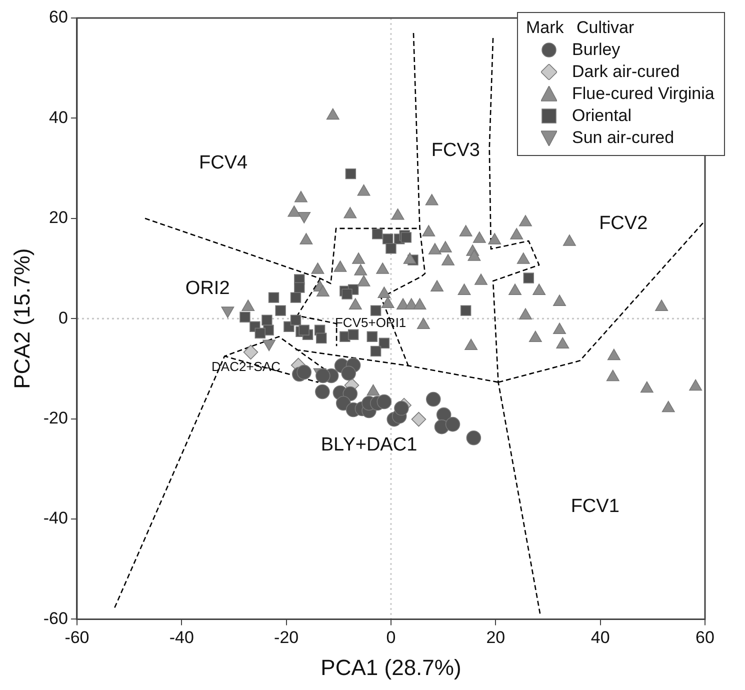 The image size is (745, 690). I want to click on annotation: FCV5+ORI1, so click(370, 322).